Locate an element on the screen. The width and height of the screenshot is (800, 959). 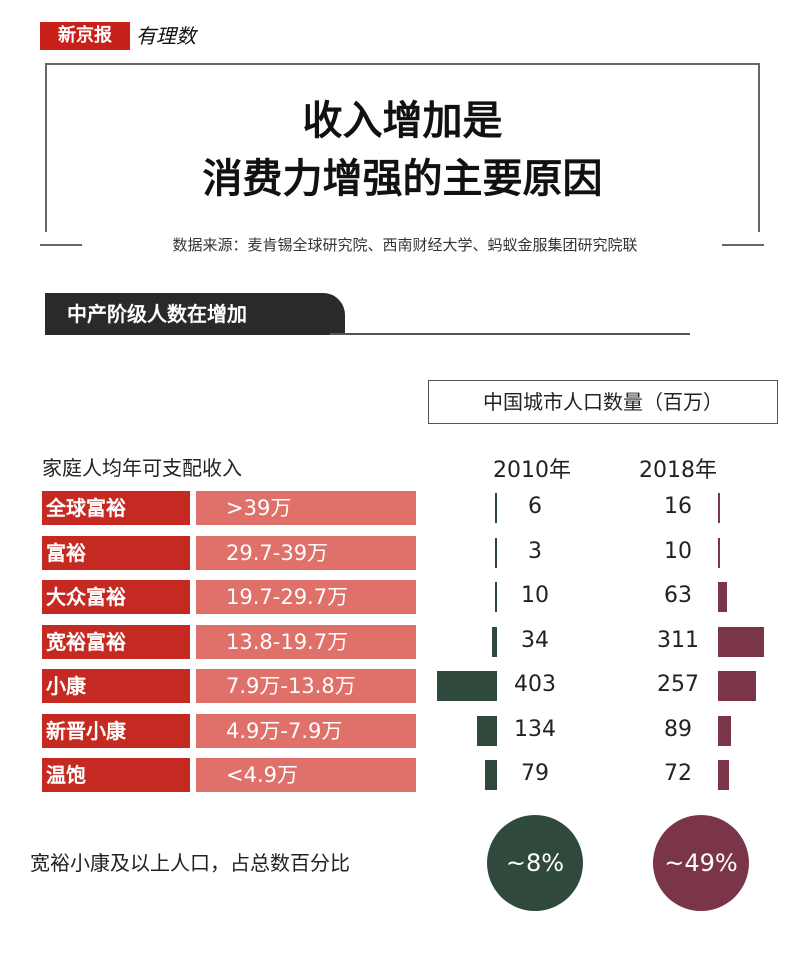
category-label: 全球富裕 is located at coordinates (116, 508).